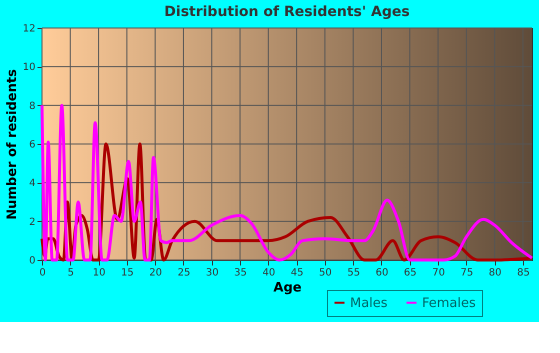  I want to click on y-tick-label: 6, so click(32, 145).